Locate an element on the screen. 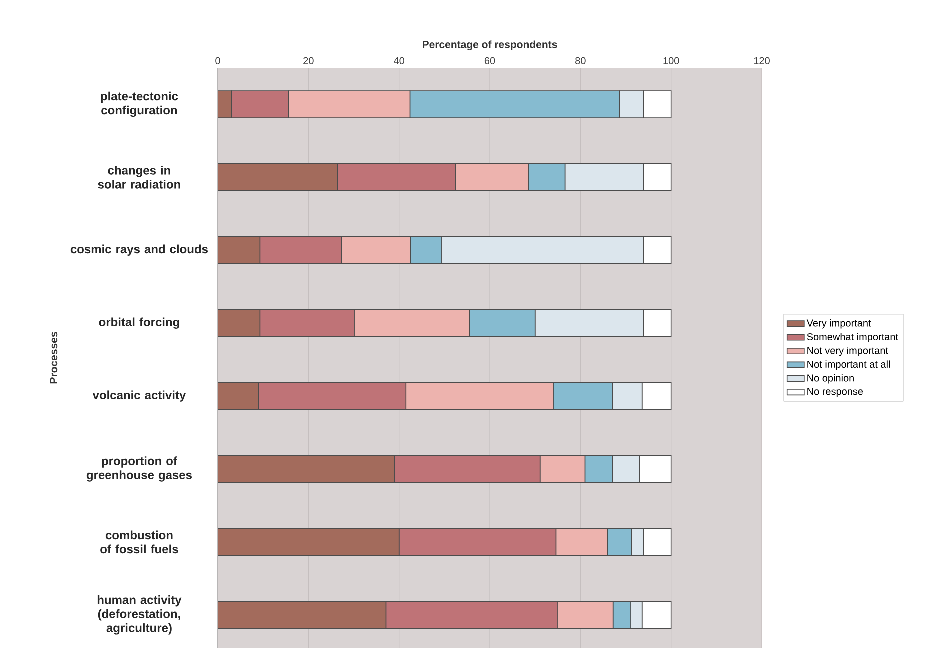 Image resolution: width=932 pixels, height=648 pixels. y-tick-label: proportion of greenhouse gases is located at coordinates (139, 469).